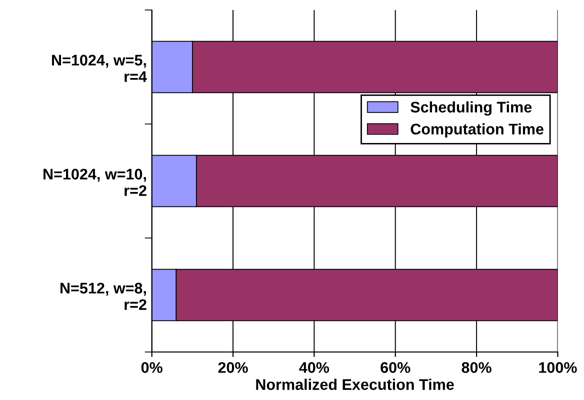  I want to click on x-tick-label: 80%, so click(477, 367).